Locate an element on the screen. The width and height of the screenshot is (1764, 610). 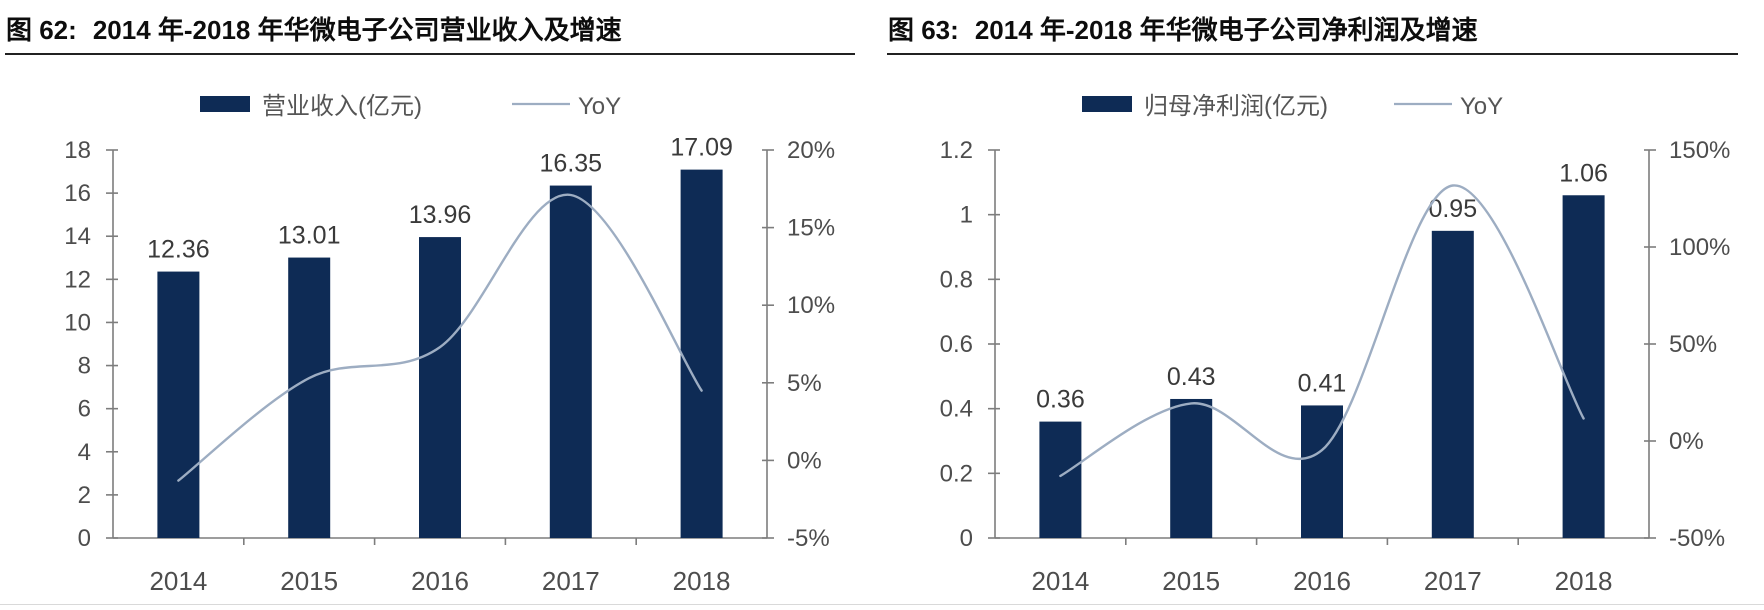
right-axis-tick-label: 10% is located at coordinates (811, 305).